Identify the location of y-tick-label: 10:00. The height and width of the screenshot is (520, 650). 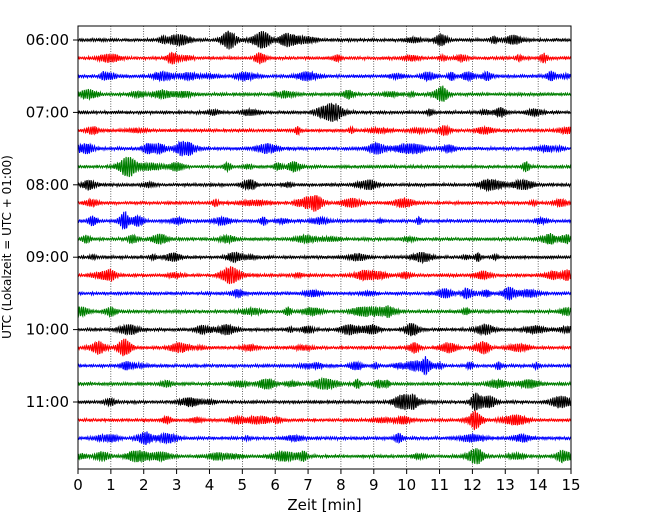
(47, 330).